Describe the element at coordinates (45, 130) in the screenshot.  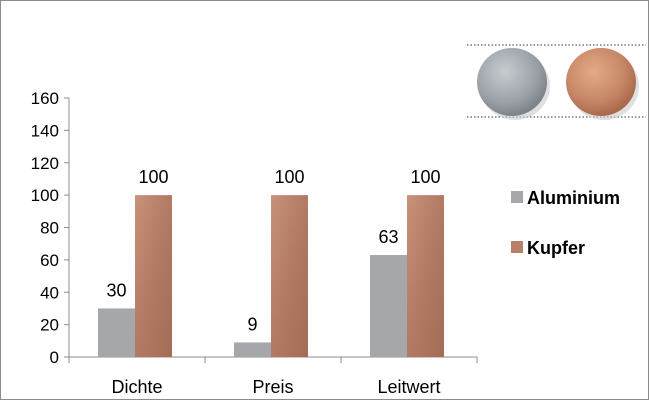
I see `y-tick-label: 140` at that location.